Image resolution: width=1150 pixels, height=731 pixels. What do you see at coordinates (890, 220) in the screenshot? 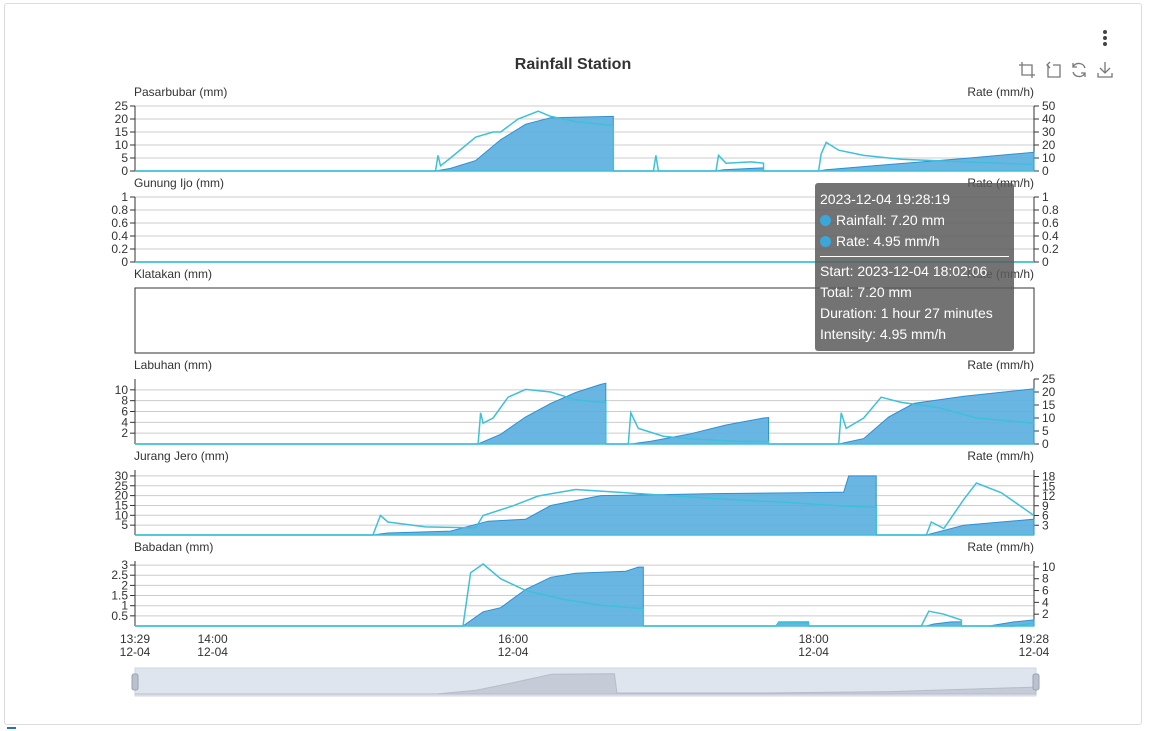
I see `tooltip-rainfall: Rainfall: 7.20 mm` at bounding box center [890, 220].